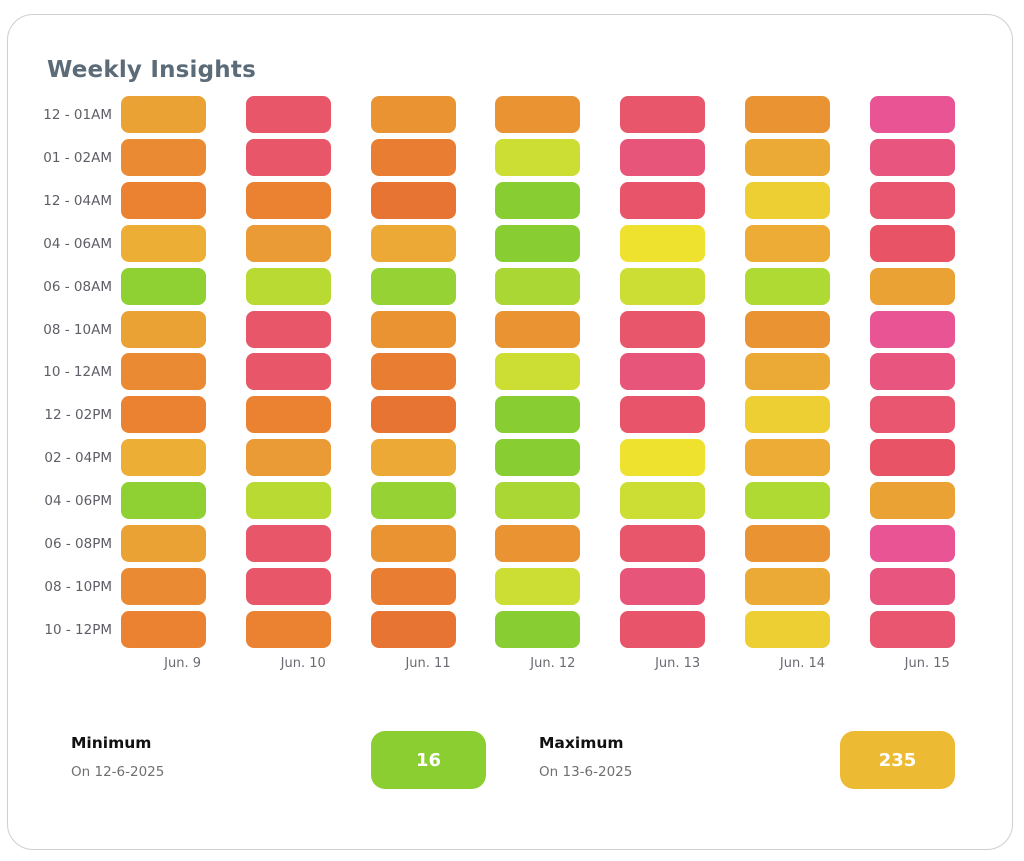  I want to click on maximum-label: Maximum, so click(581, 743).